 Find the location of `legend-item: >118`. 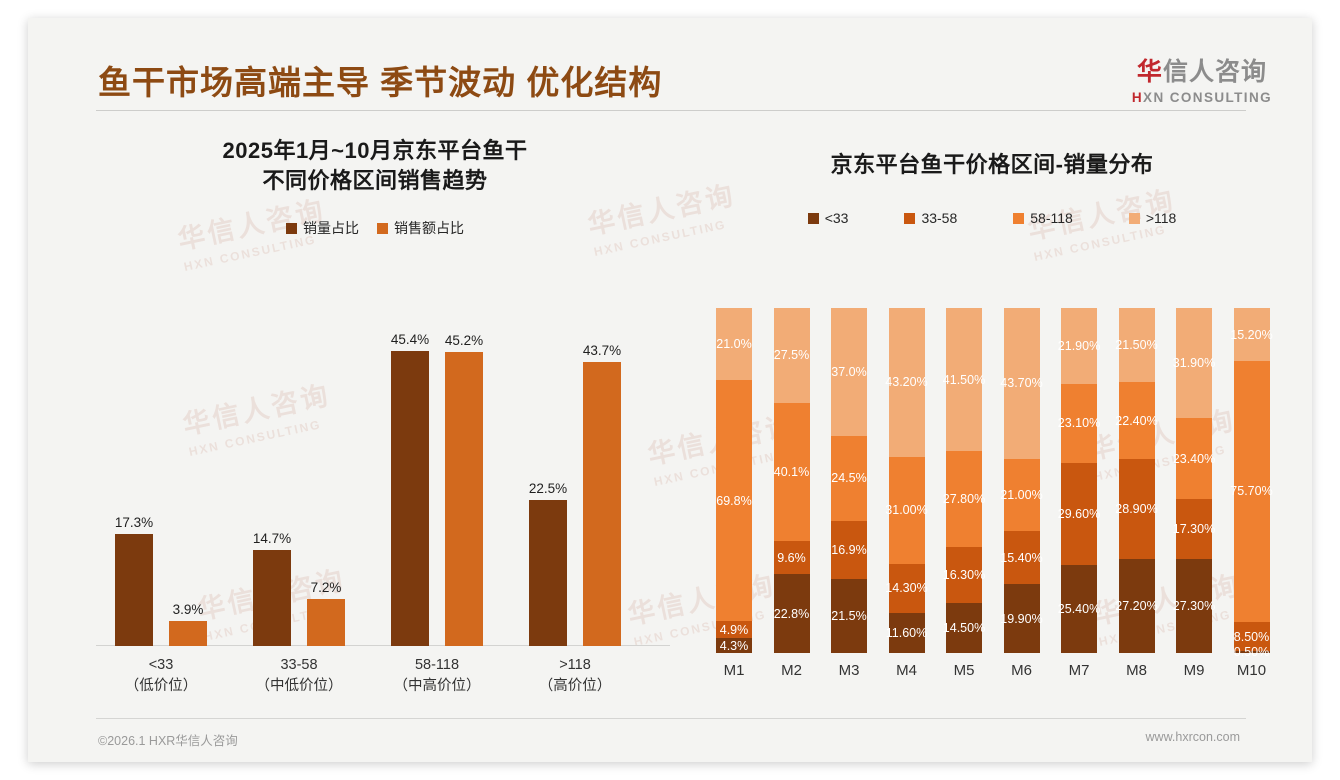

legend-item: >118 is located at coordinates (1152, 218).